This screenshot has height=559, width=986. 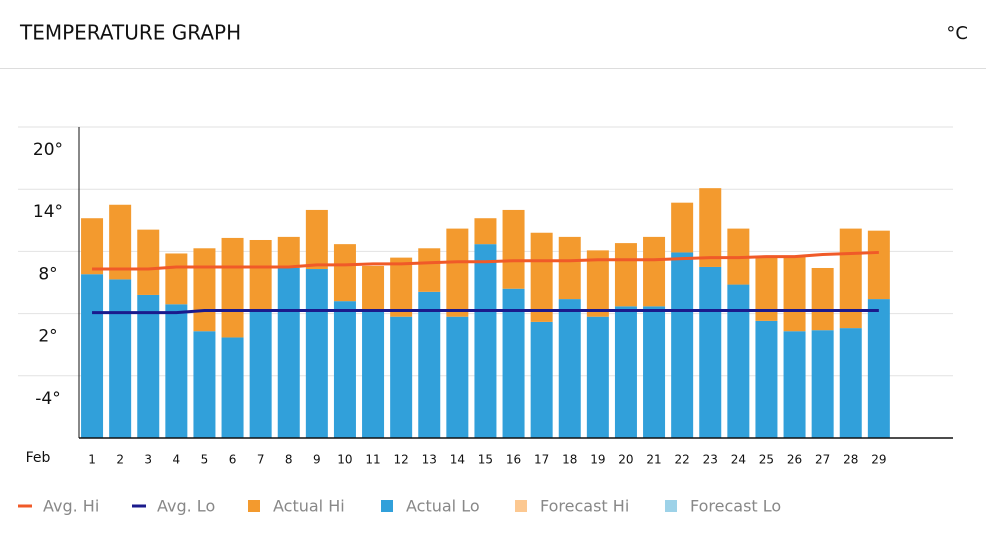 I want to click on legend-label: Forecast Hi, so click(x=584, y=506).